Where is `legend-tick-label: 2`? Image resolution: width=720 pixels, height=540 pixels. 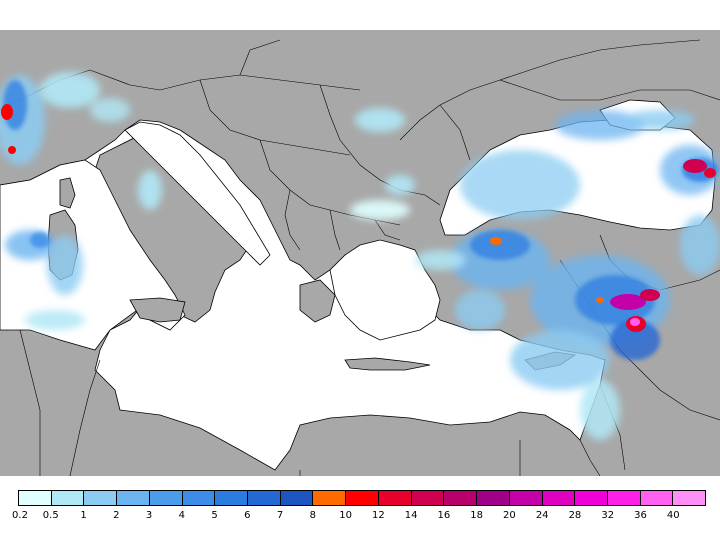
legend-tick-label: 2 is located at coordinates (116, 515).